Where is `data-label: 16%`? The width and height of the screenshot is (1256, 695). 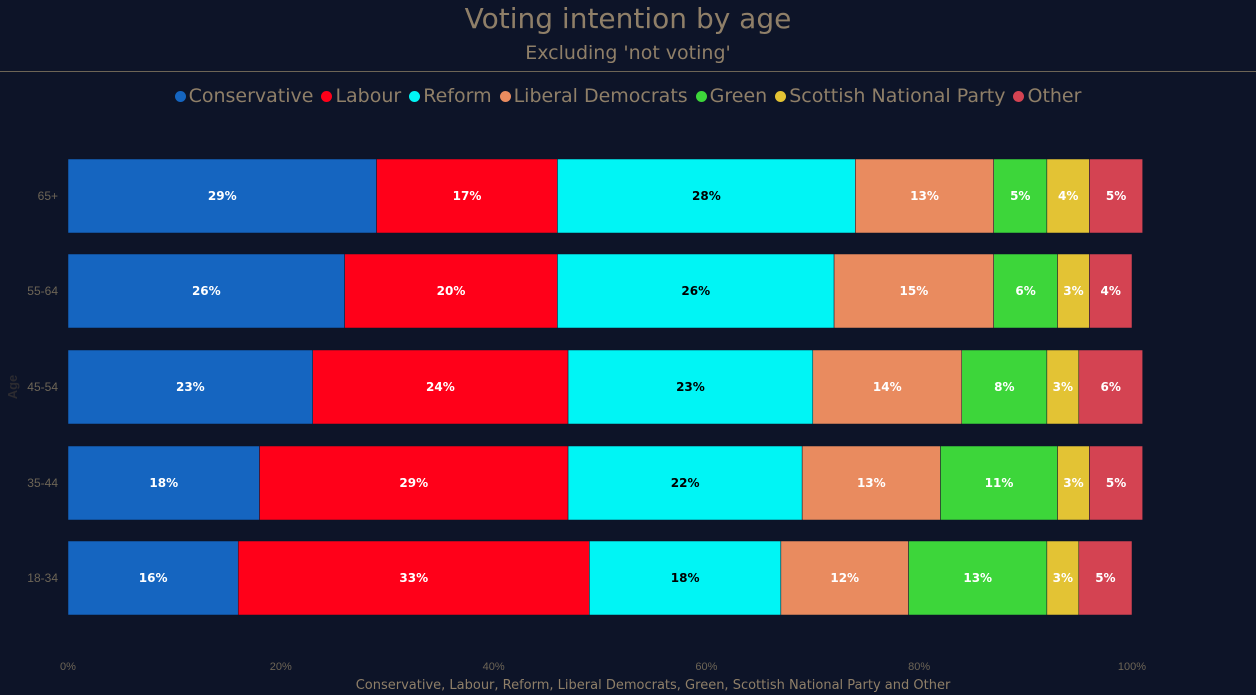
data-label: 16% is located at coordinates (153, 578).